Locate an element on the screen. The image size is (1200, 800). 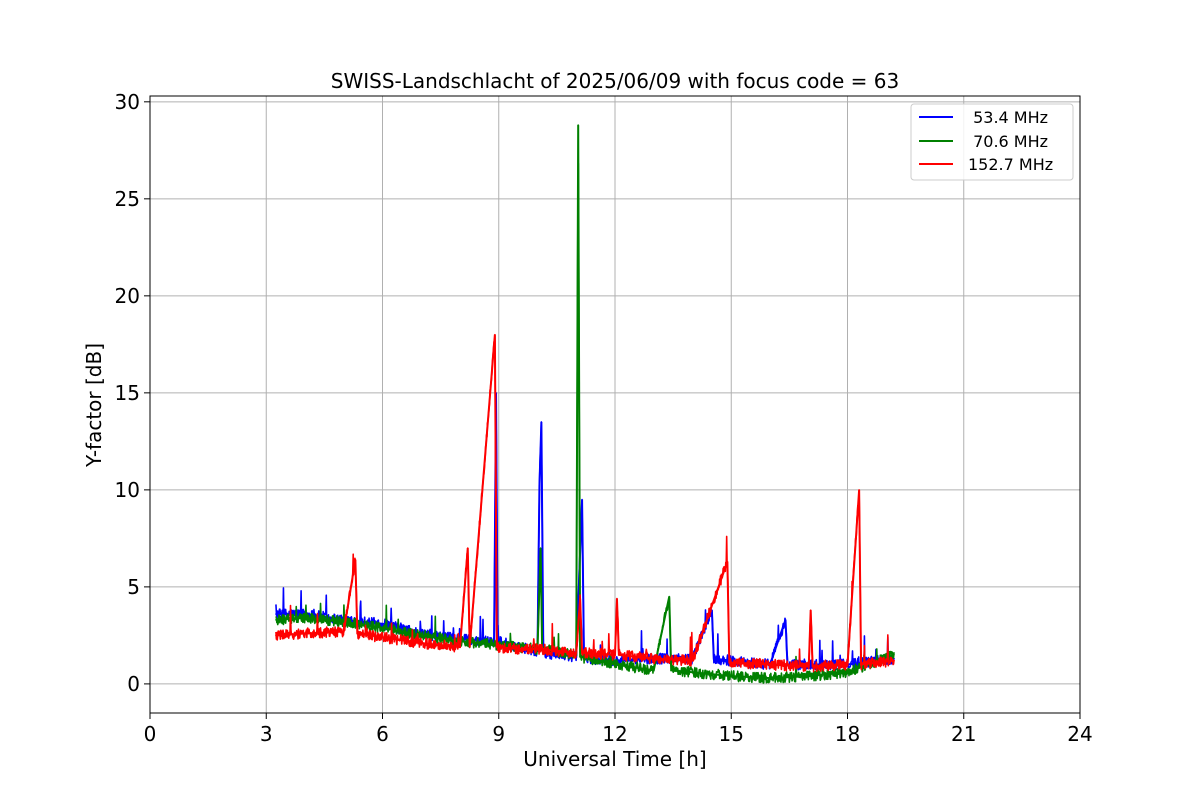
legend-label-53-4: 53.4 MHz is located at coordinates (1008, 117).